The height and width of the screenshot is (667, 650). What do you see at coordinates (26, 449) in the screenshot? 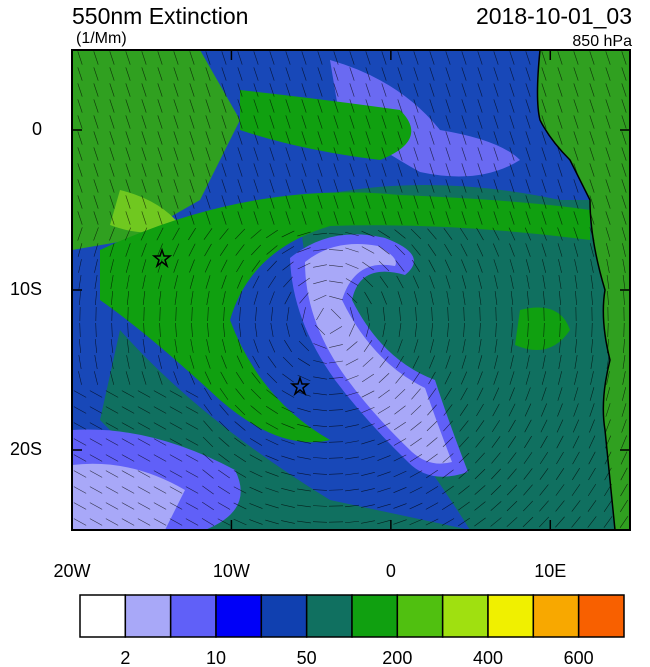
I see `lat-label: 20S` at bounding box center [26, 449].